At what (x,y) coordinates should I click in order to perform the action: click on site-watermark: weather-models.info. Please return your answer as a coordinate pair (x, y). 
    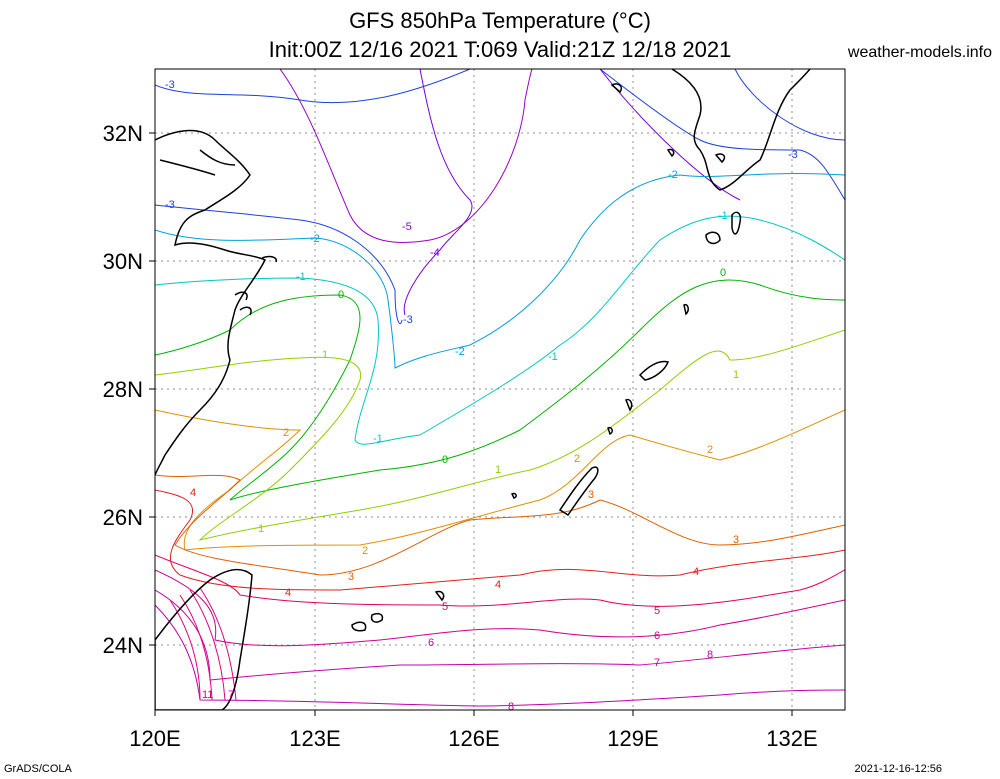
    Looking at the image, I should click on (919, 52).